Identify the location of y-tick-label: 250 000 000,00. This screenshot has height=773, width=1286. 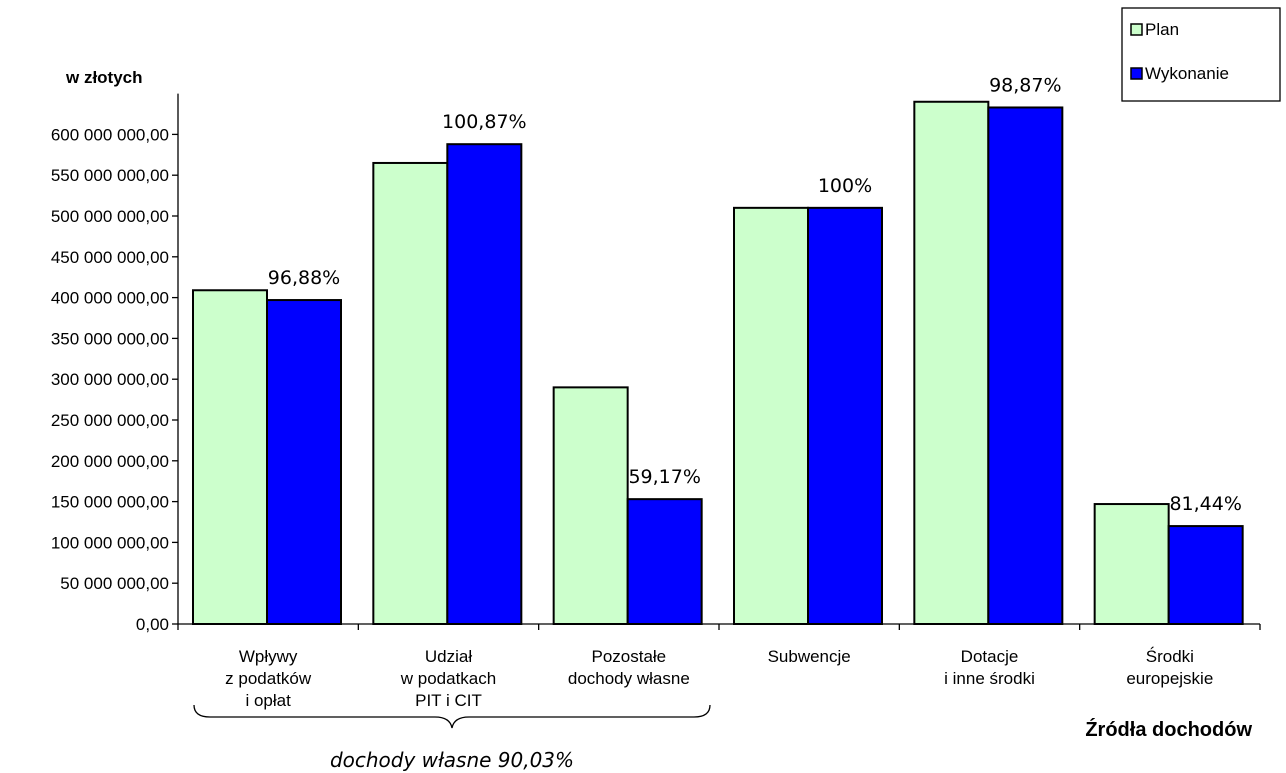
(110, 420).